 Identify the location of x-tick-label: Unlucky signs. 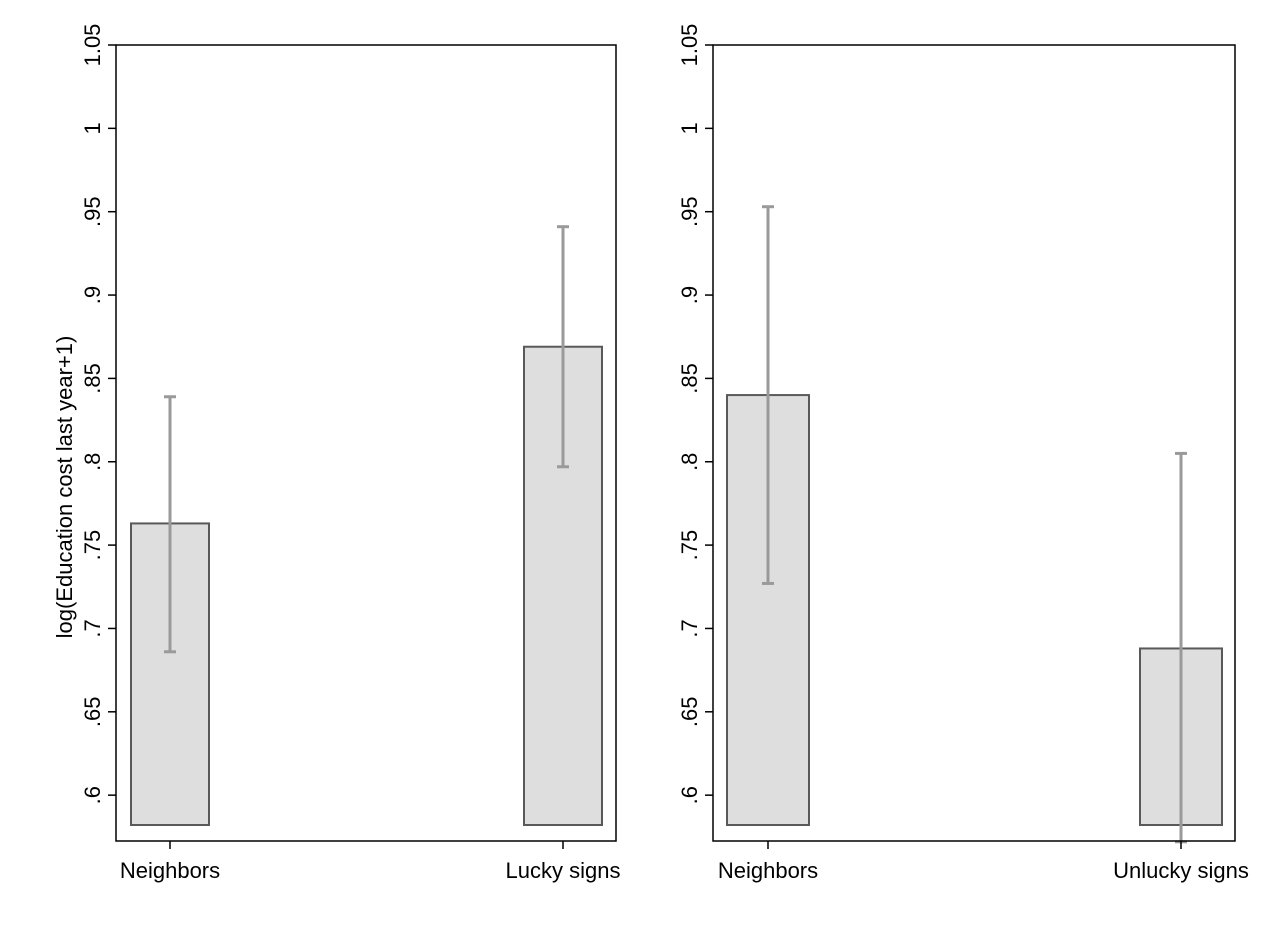
(1181, 870).